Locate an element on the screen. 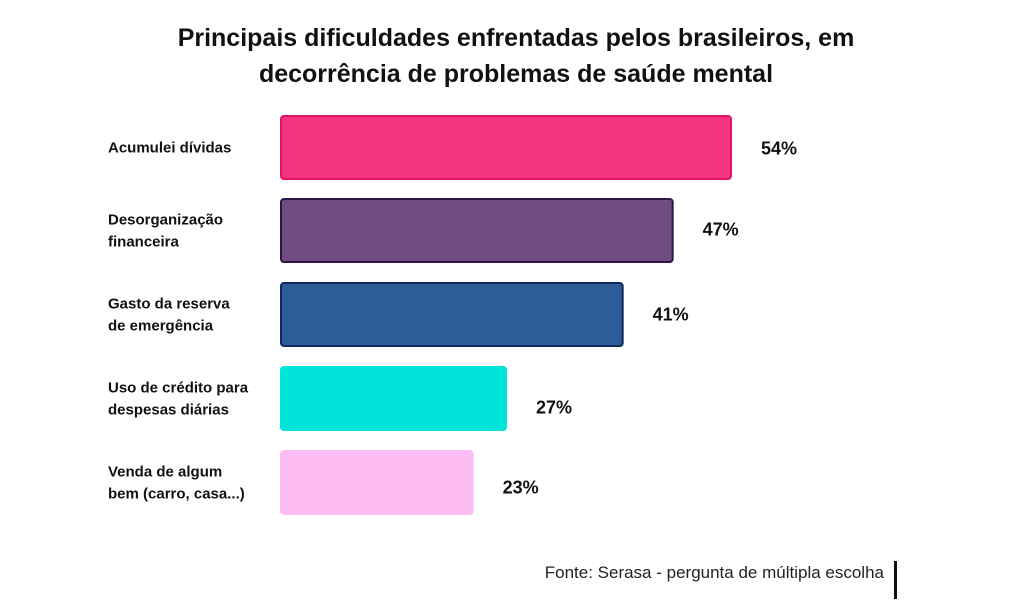  category-label: bem (carro, casa...) is located at coordinates (176, 494).